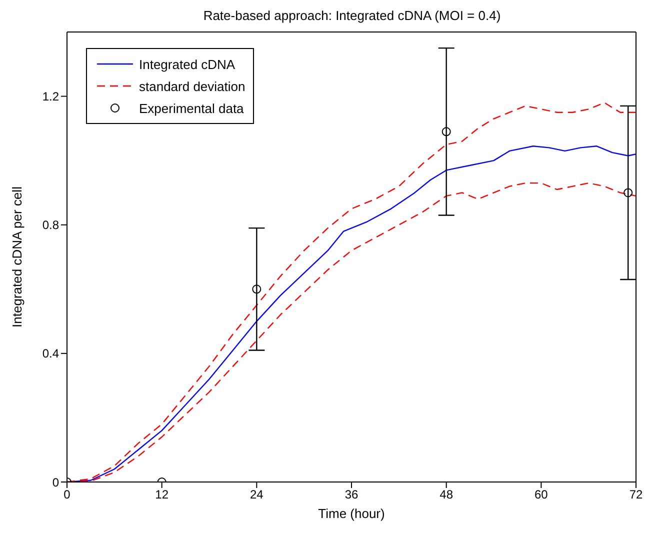 This screenshot has width=647, height=535. I want to click on y-tick-label: 0.4, so click(51, 353).